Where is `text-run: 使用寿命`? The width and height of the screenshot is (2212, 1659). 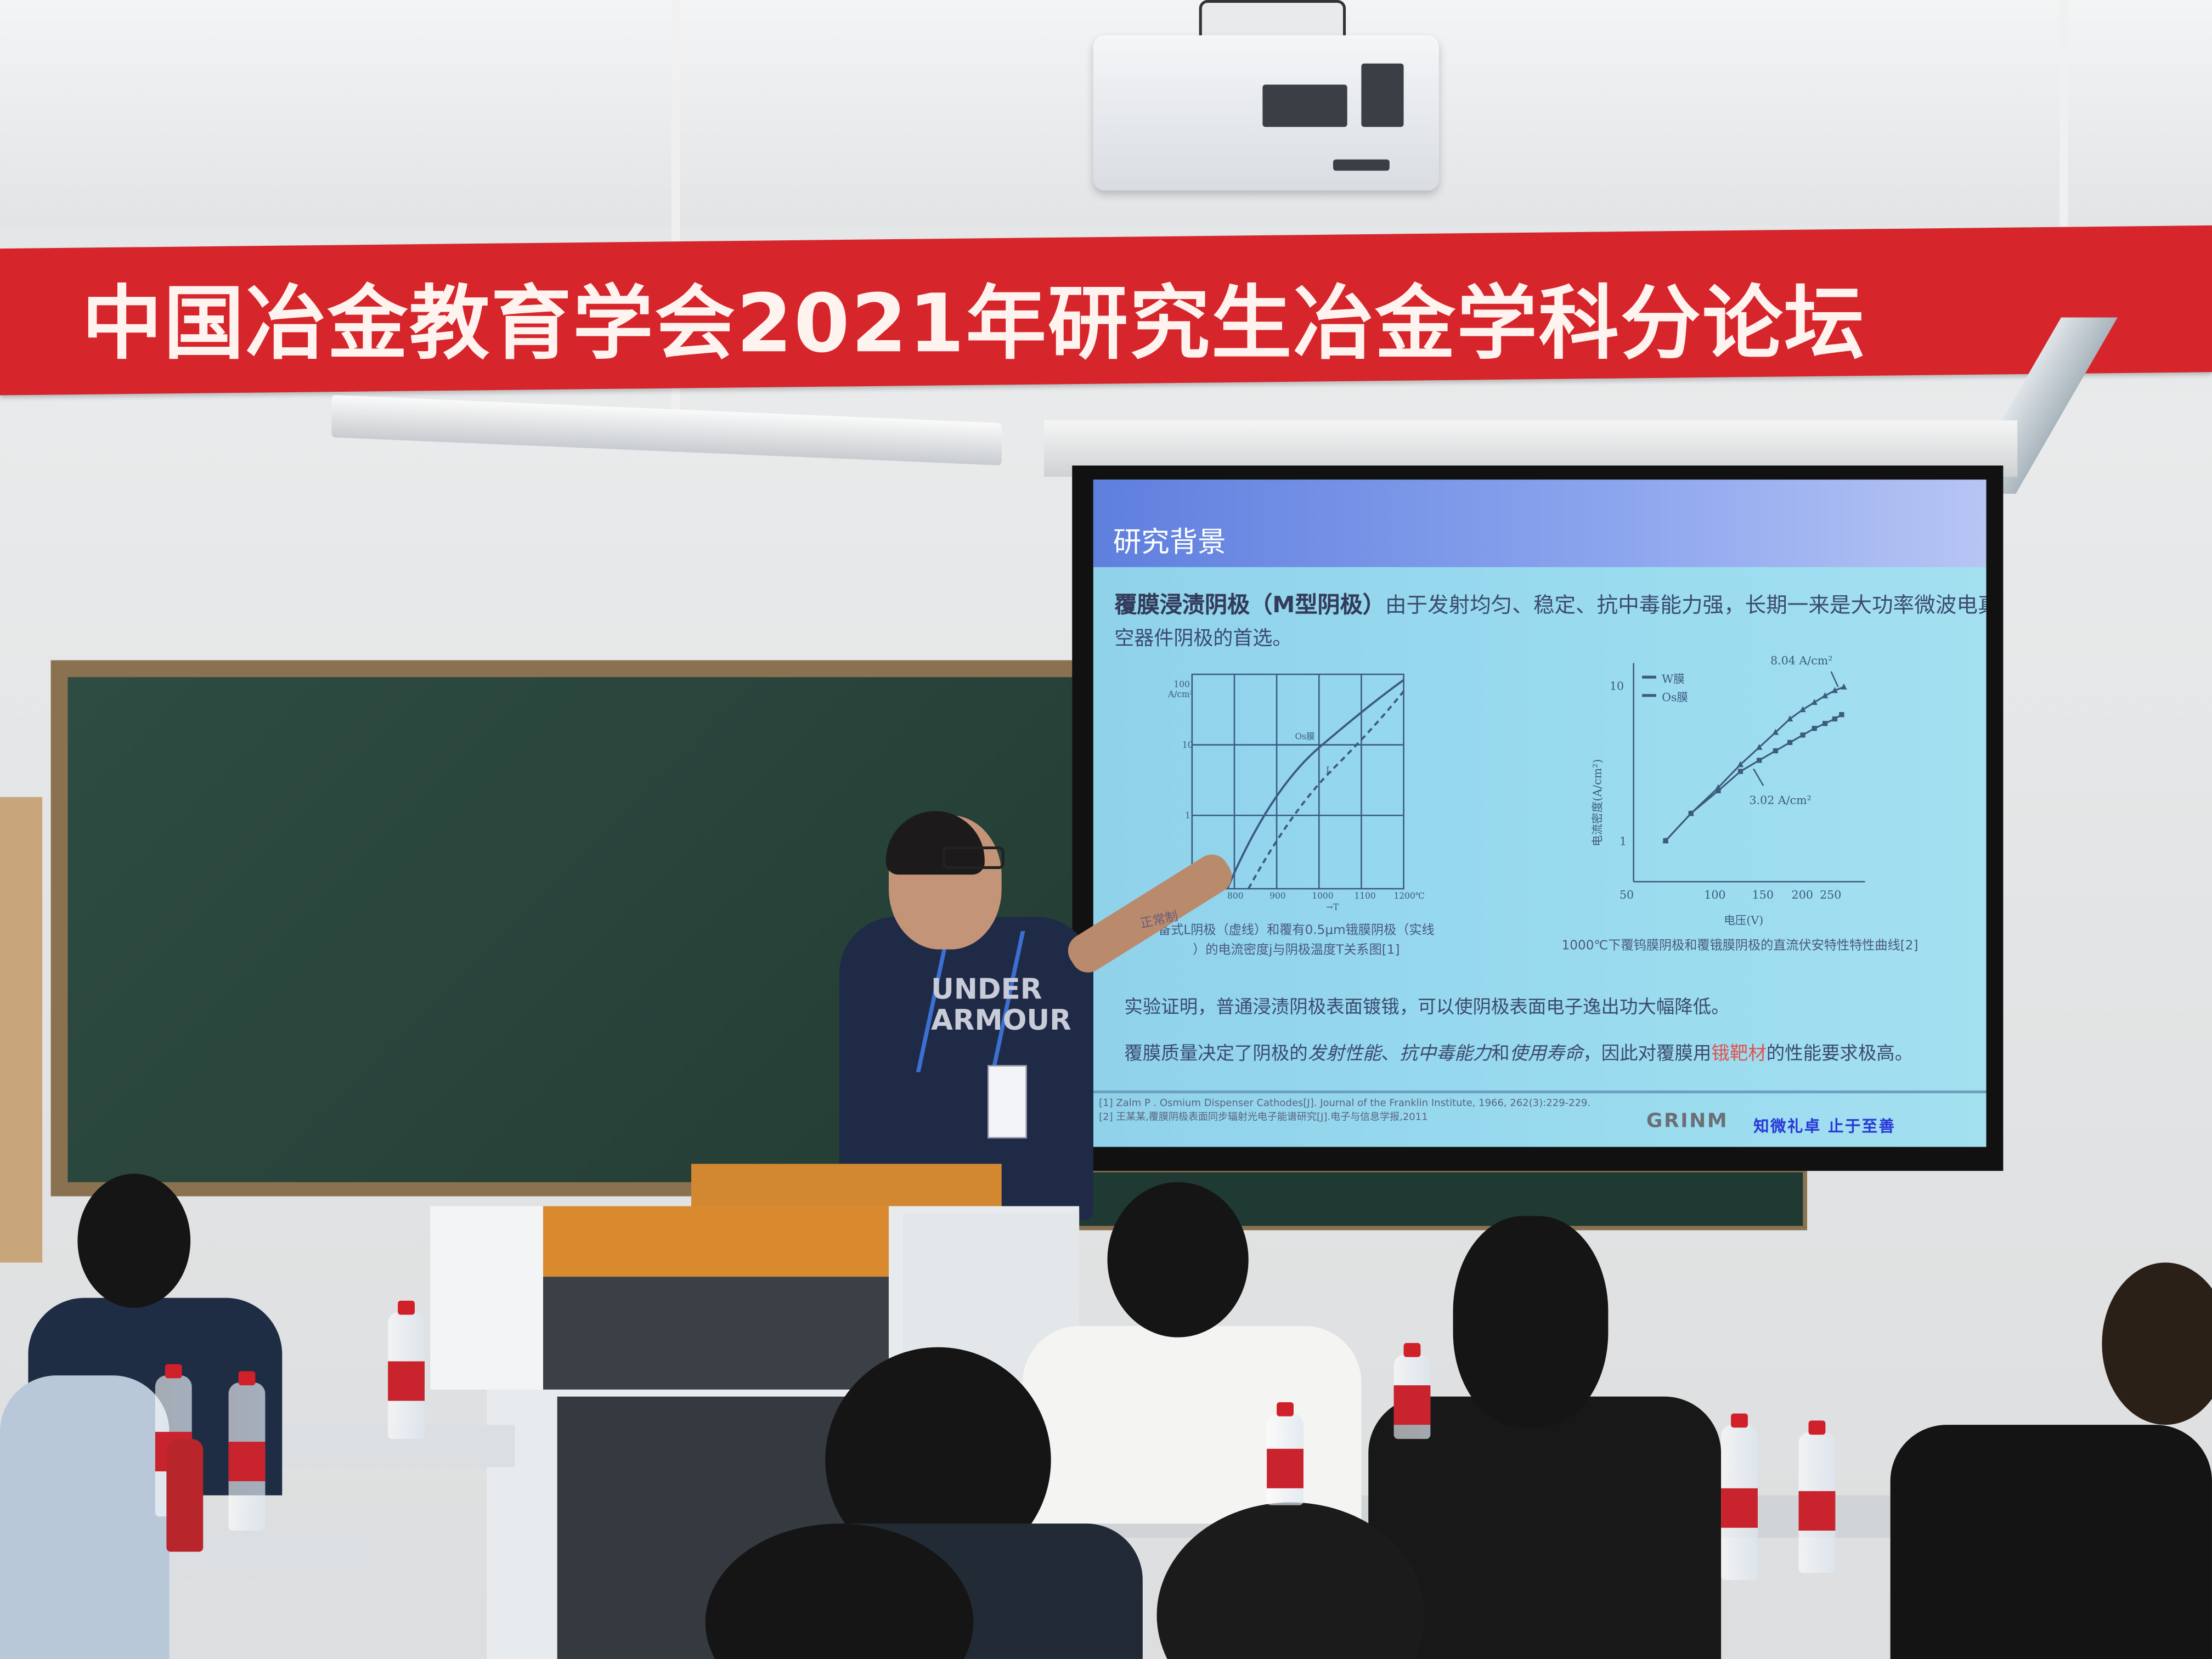 text-run: 使用寿命 is located at coordinates (1546, 1054).